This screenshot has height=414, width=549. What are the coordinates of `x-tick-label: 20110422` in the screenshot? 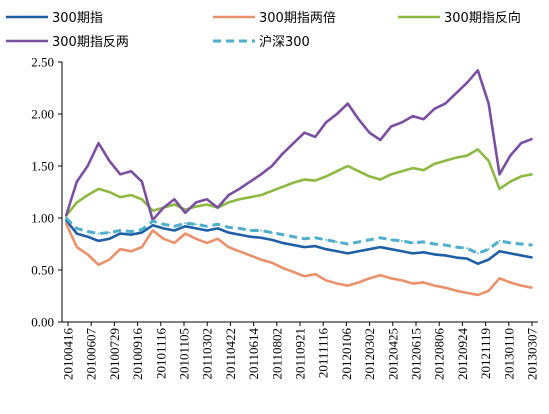 It's located at (230, 354).